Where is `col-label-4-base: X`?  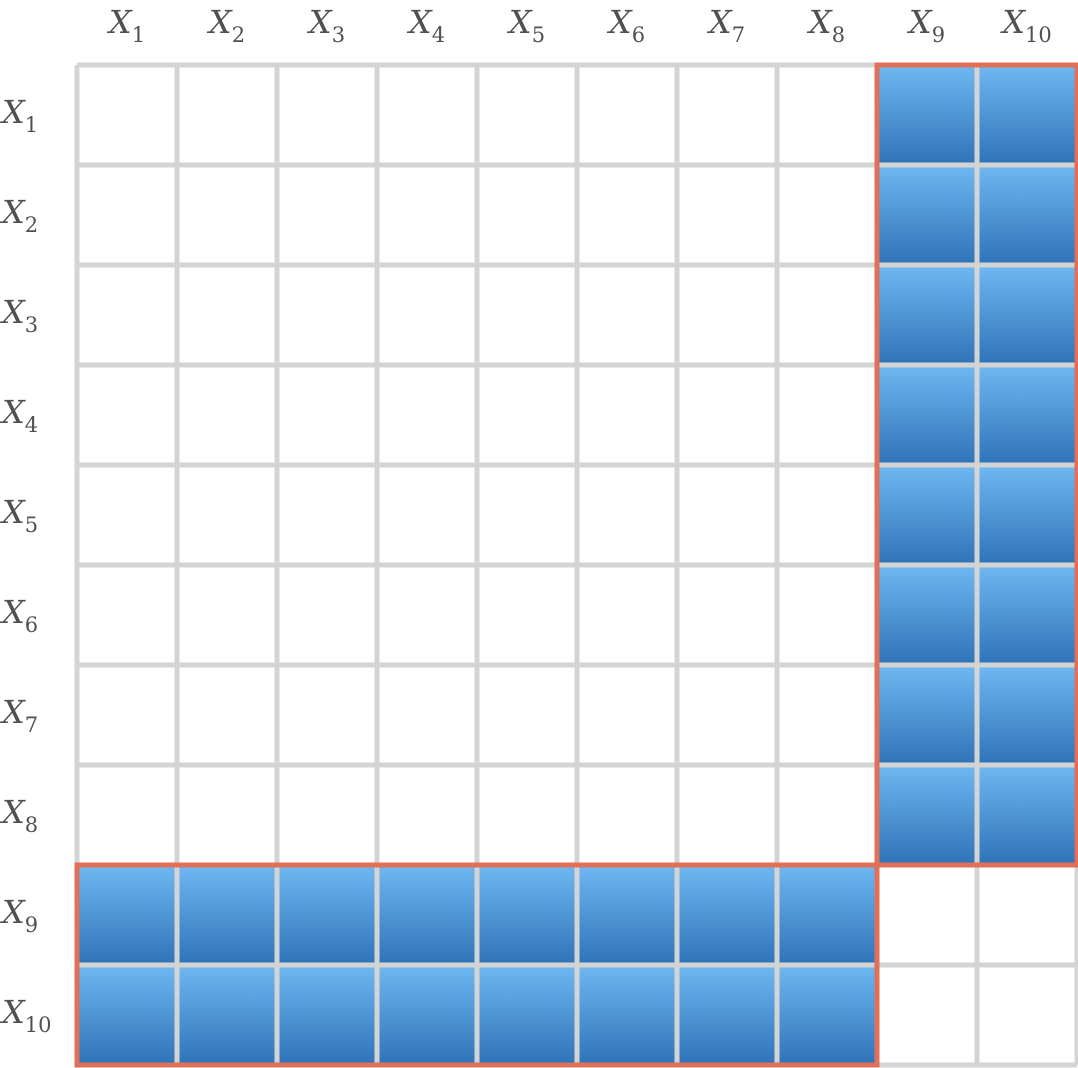 col-label-4-base: X is located at coordinates (419, 22).